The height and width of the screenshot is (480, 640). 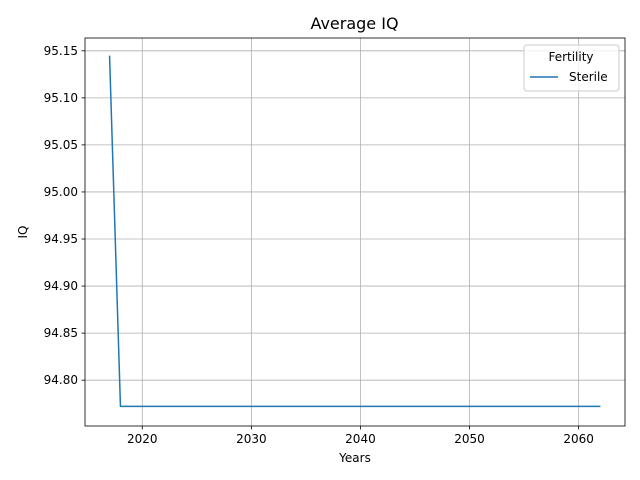 I want to click on chart-title: Average IQ, so click(x=354, y=23).